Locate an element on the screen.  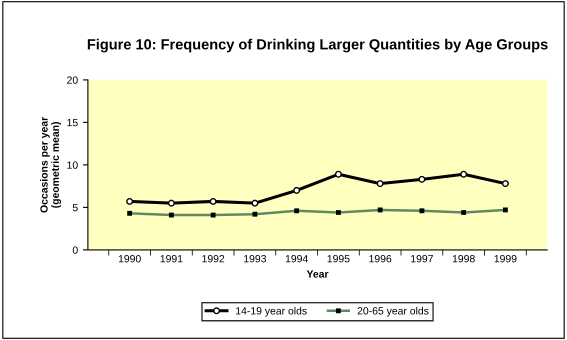
legend-label: 14-19 year olds is located at coordinates (271, 311).